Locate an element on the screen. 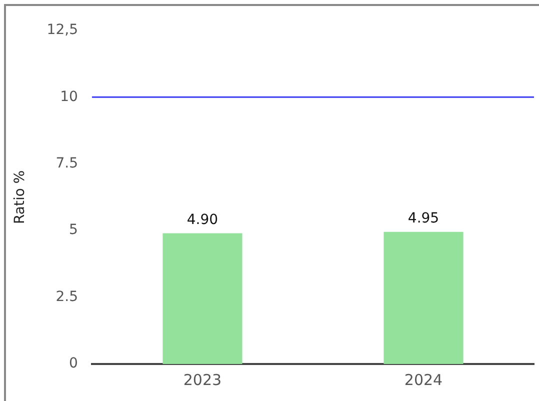 The image size is (539, 401). data-label: 4.95 is located at coordinates (424, 218).